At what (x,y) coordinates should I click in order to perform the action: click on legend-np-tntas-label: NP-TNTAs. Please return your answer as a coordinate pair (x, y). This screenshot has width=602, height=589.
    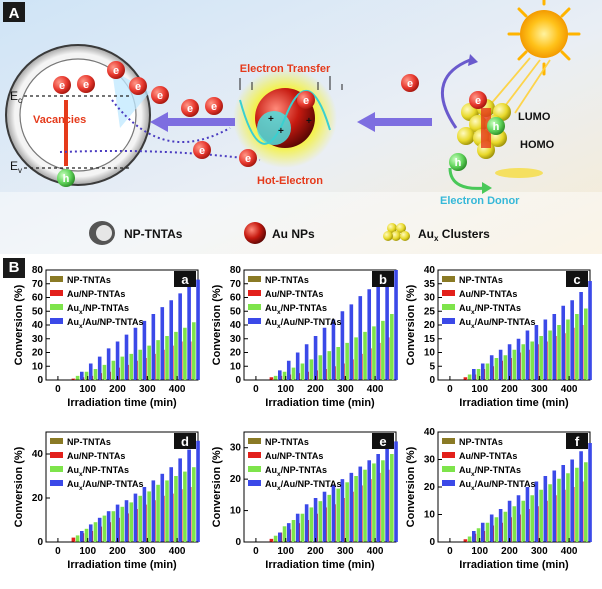
    Looking at the image, I should click on (153, 234).